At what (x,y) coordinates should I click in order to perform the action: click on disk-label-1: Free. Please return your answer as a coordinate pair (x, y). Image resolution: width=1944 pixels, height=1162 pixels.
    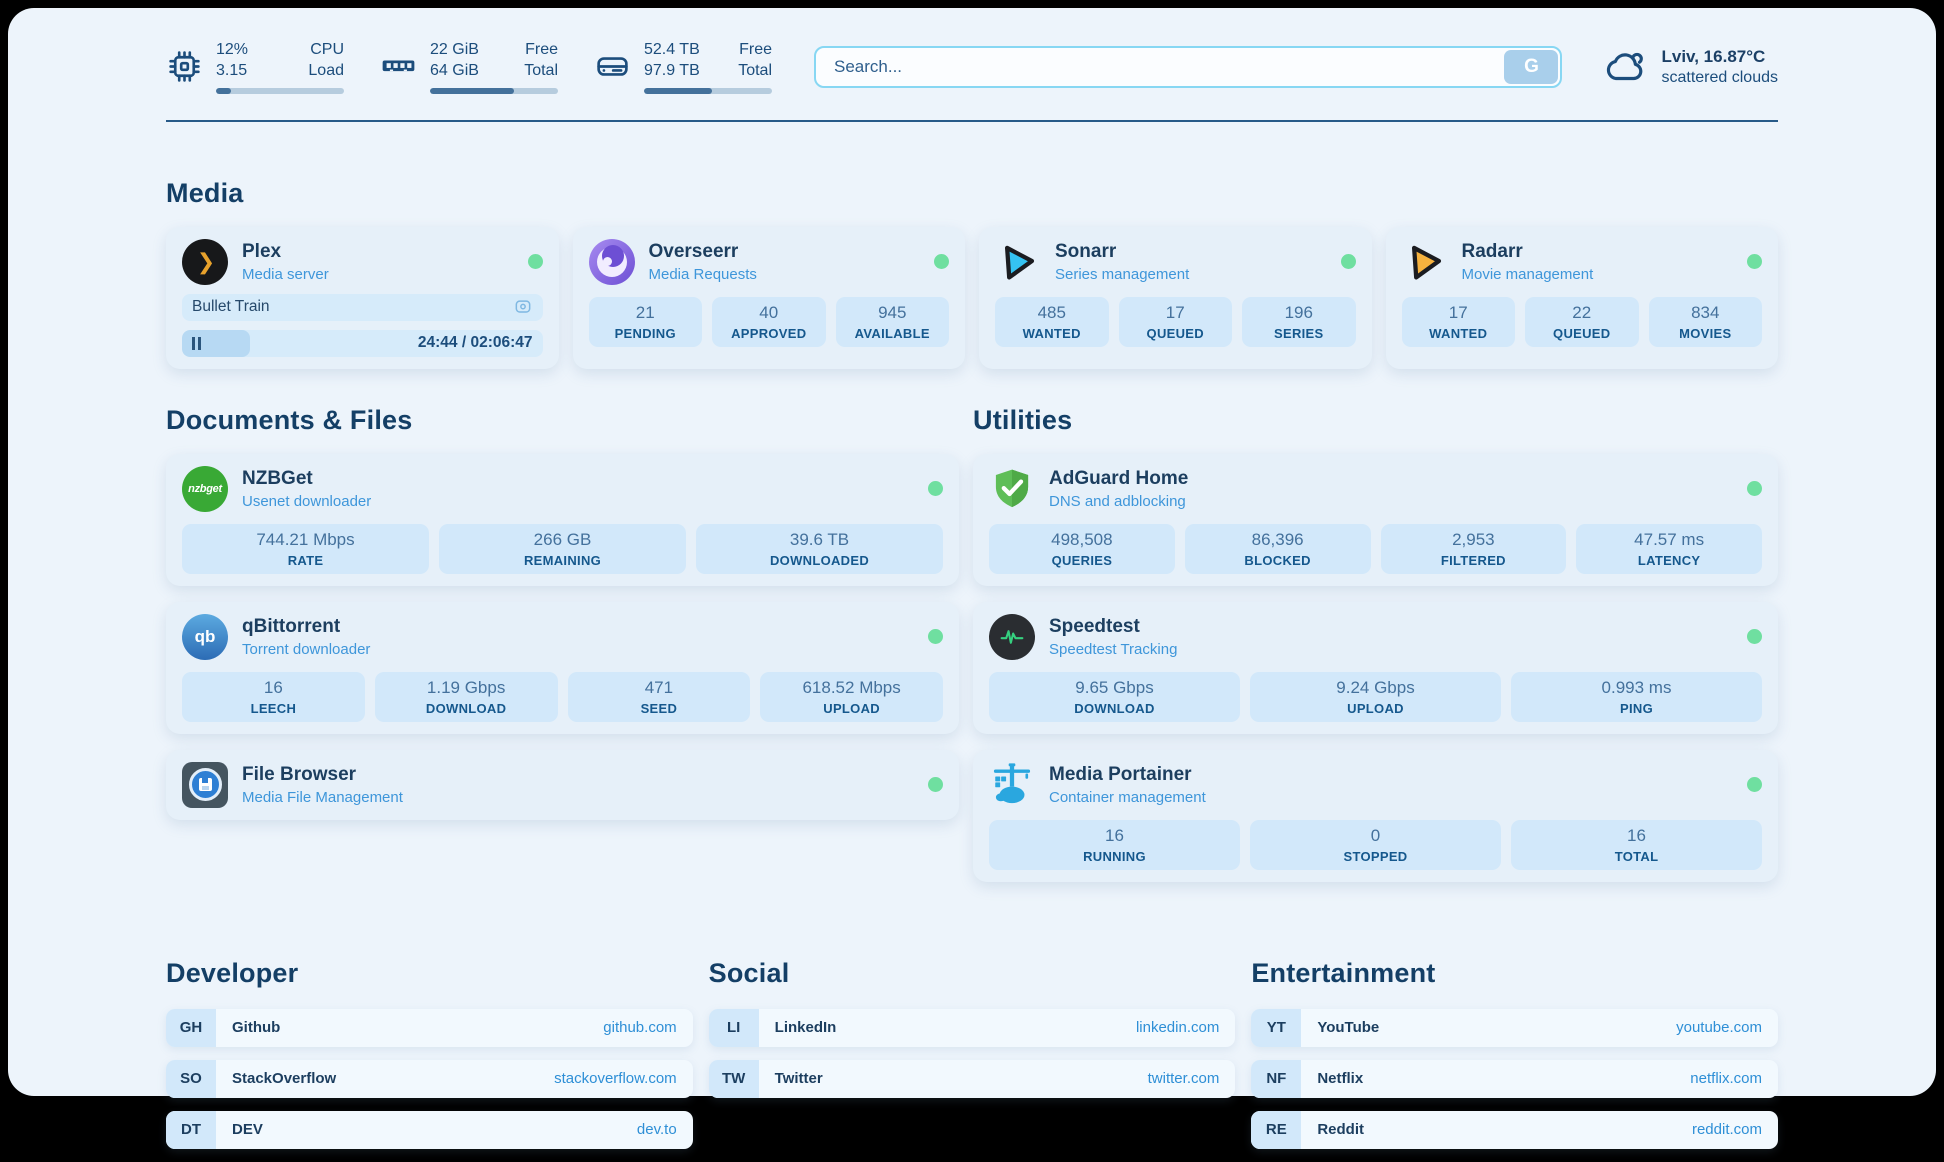
    Looking at the image, I should click on (755, 49).